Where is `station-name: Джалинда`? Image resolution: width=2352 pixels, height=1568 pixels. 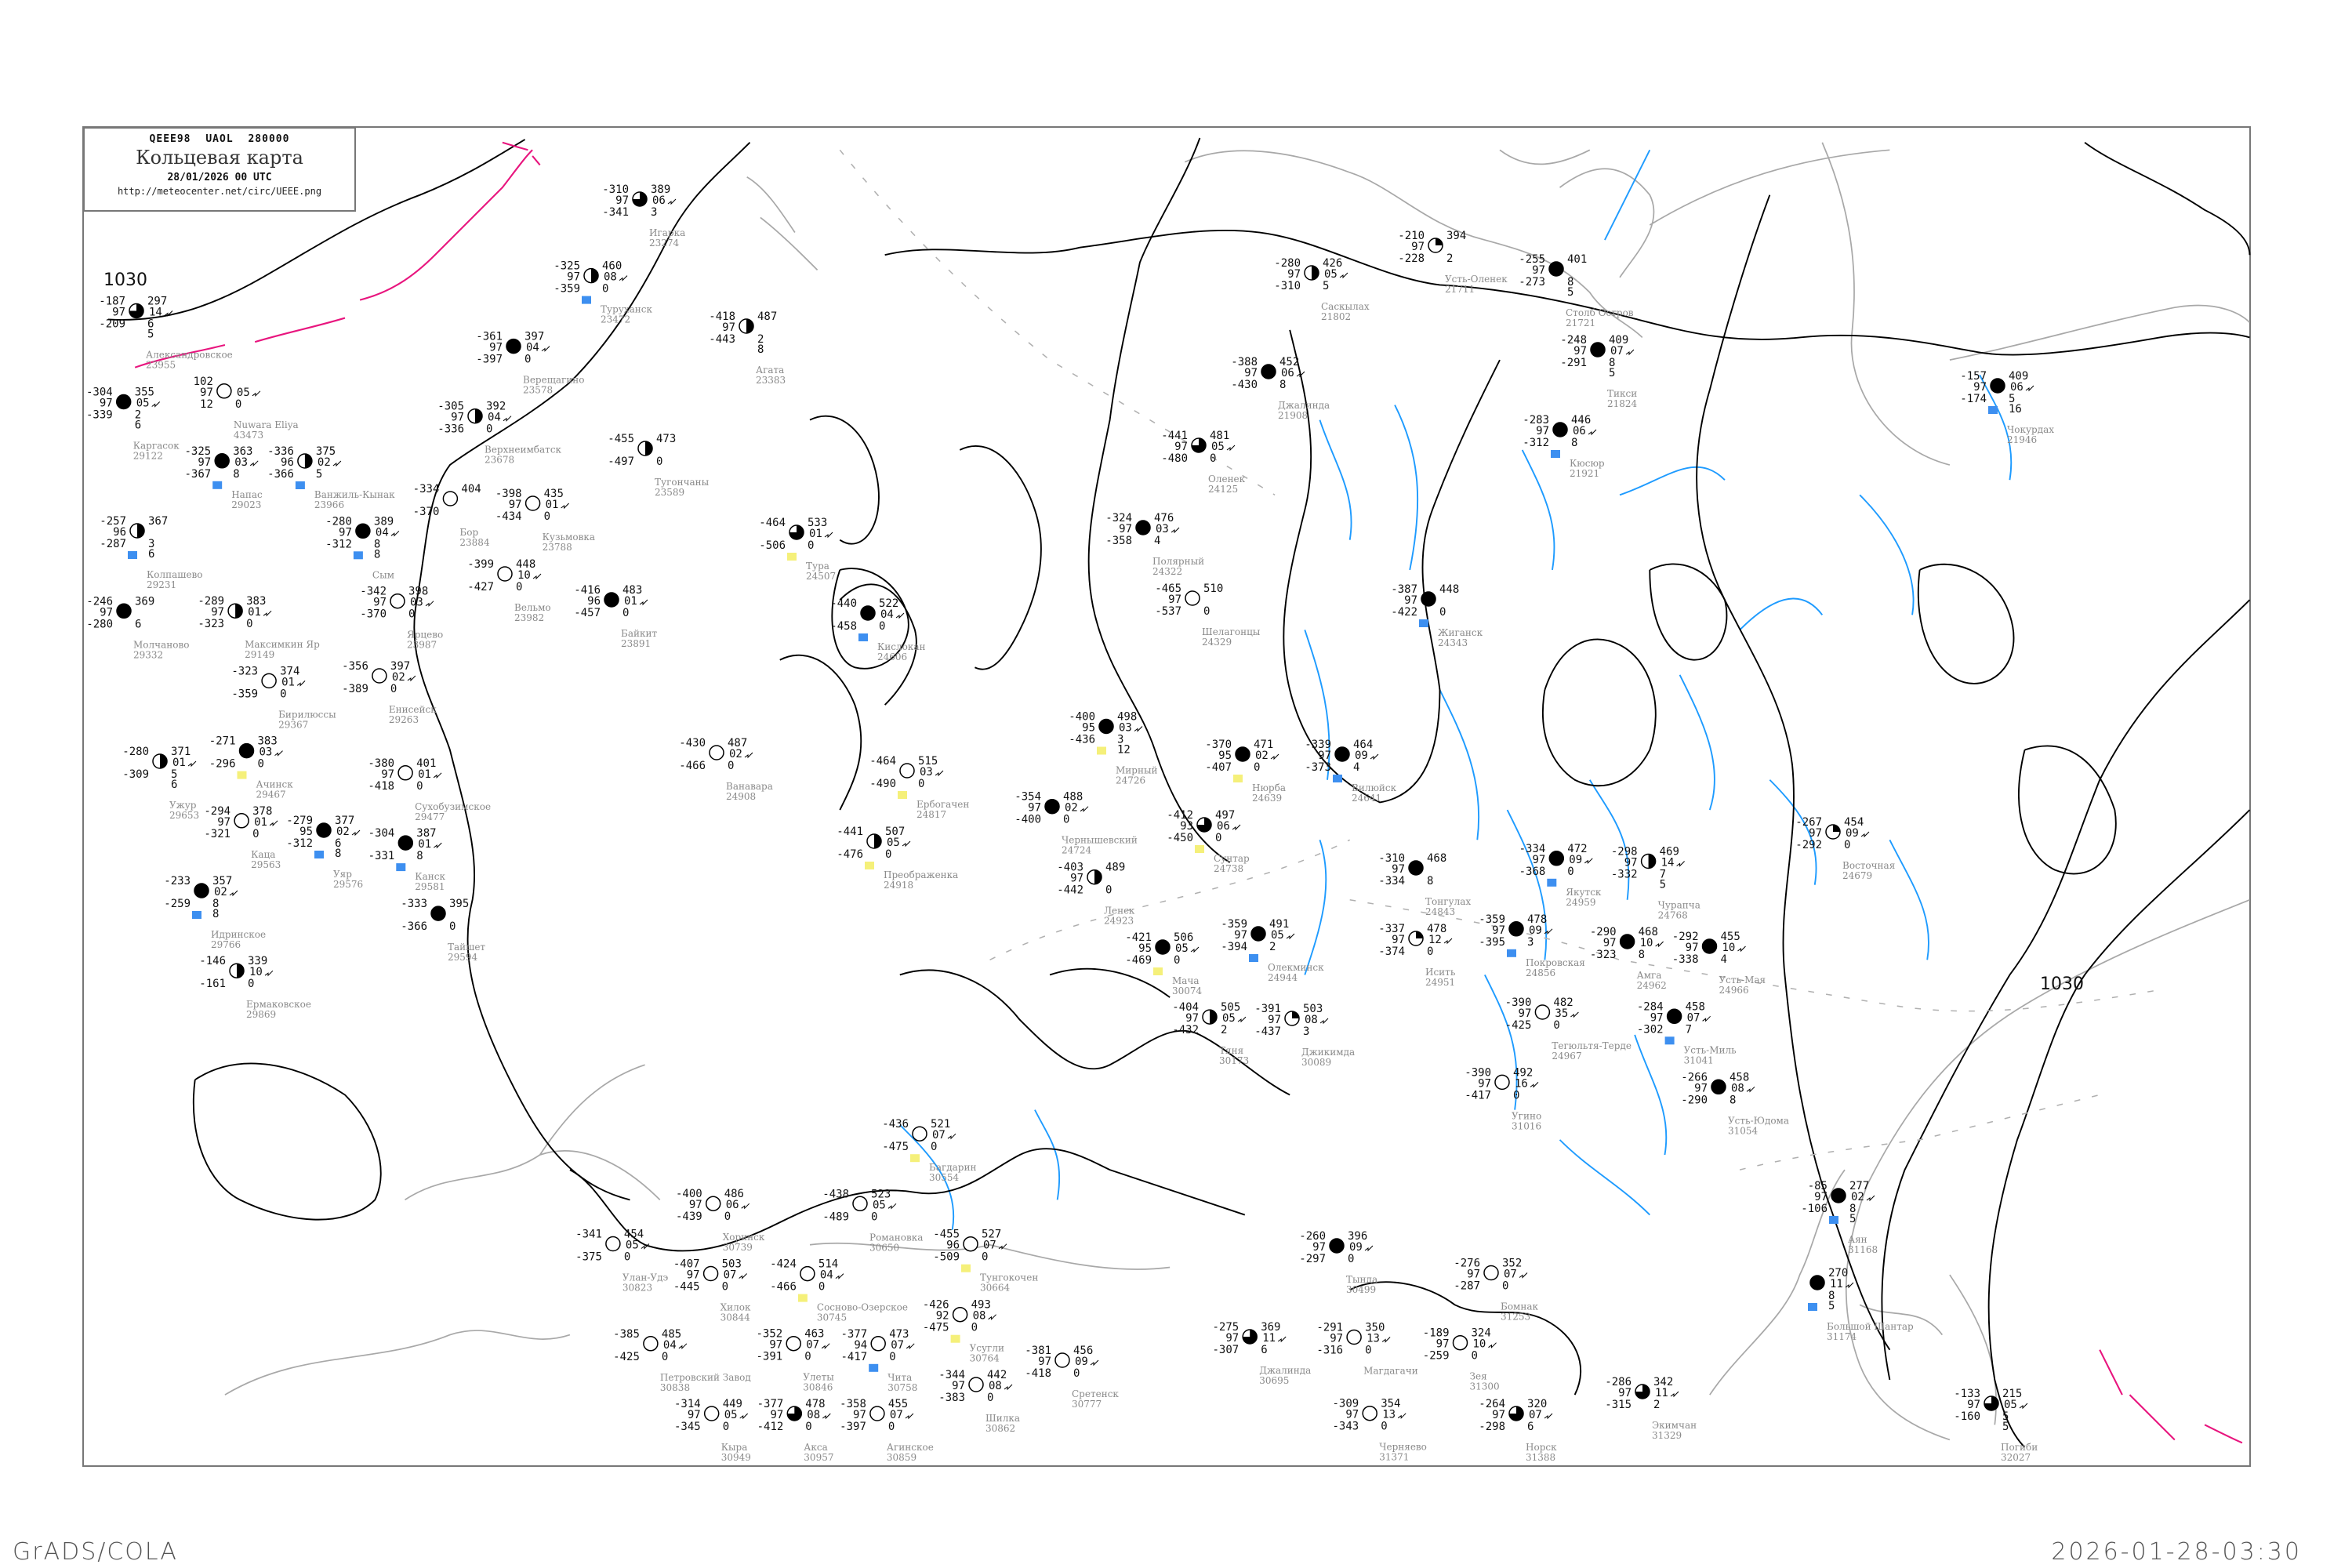
station-name: Джалинда is located at coordinates (1285, 1370).